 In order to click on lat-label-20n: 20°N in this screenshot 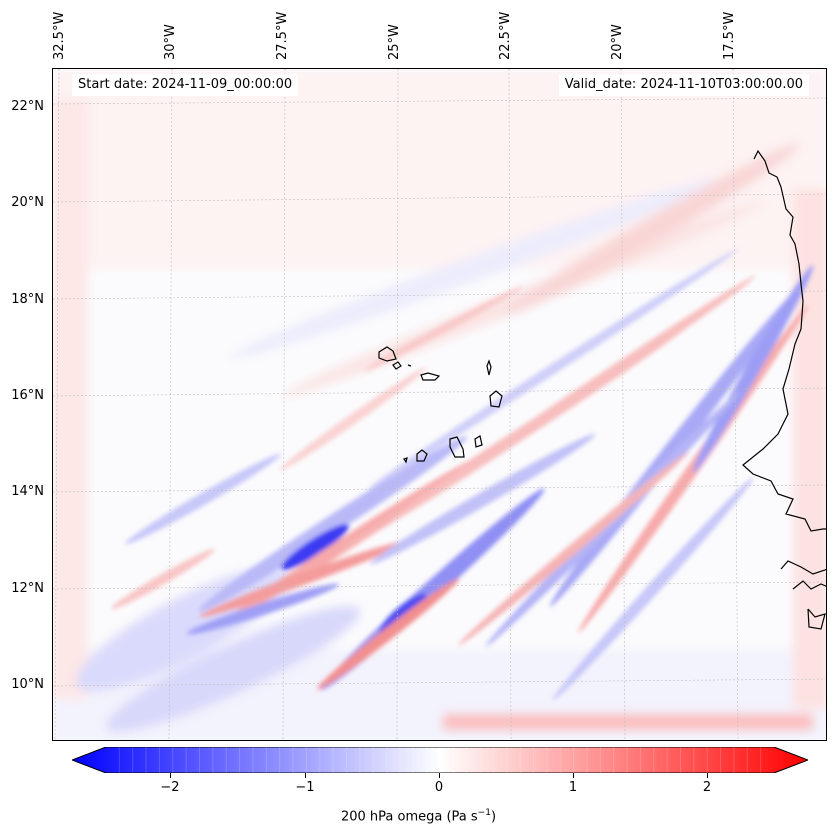, I will do `click(27, 202)`.